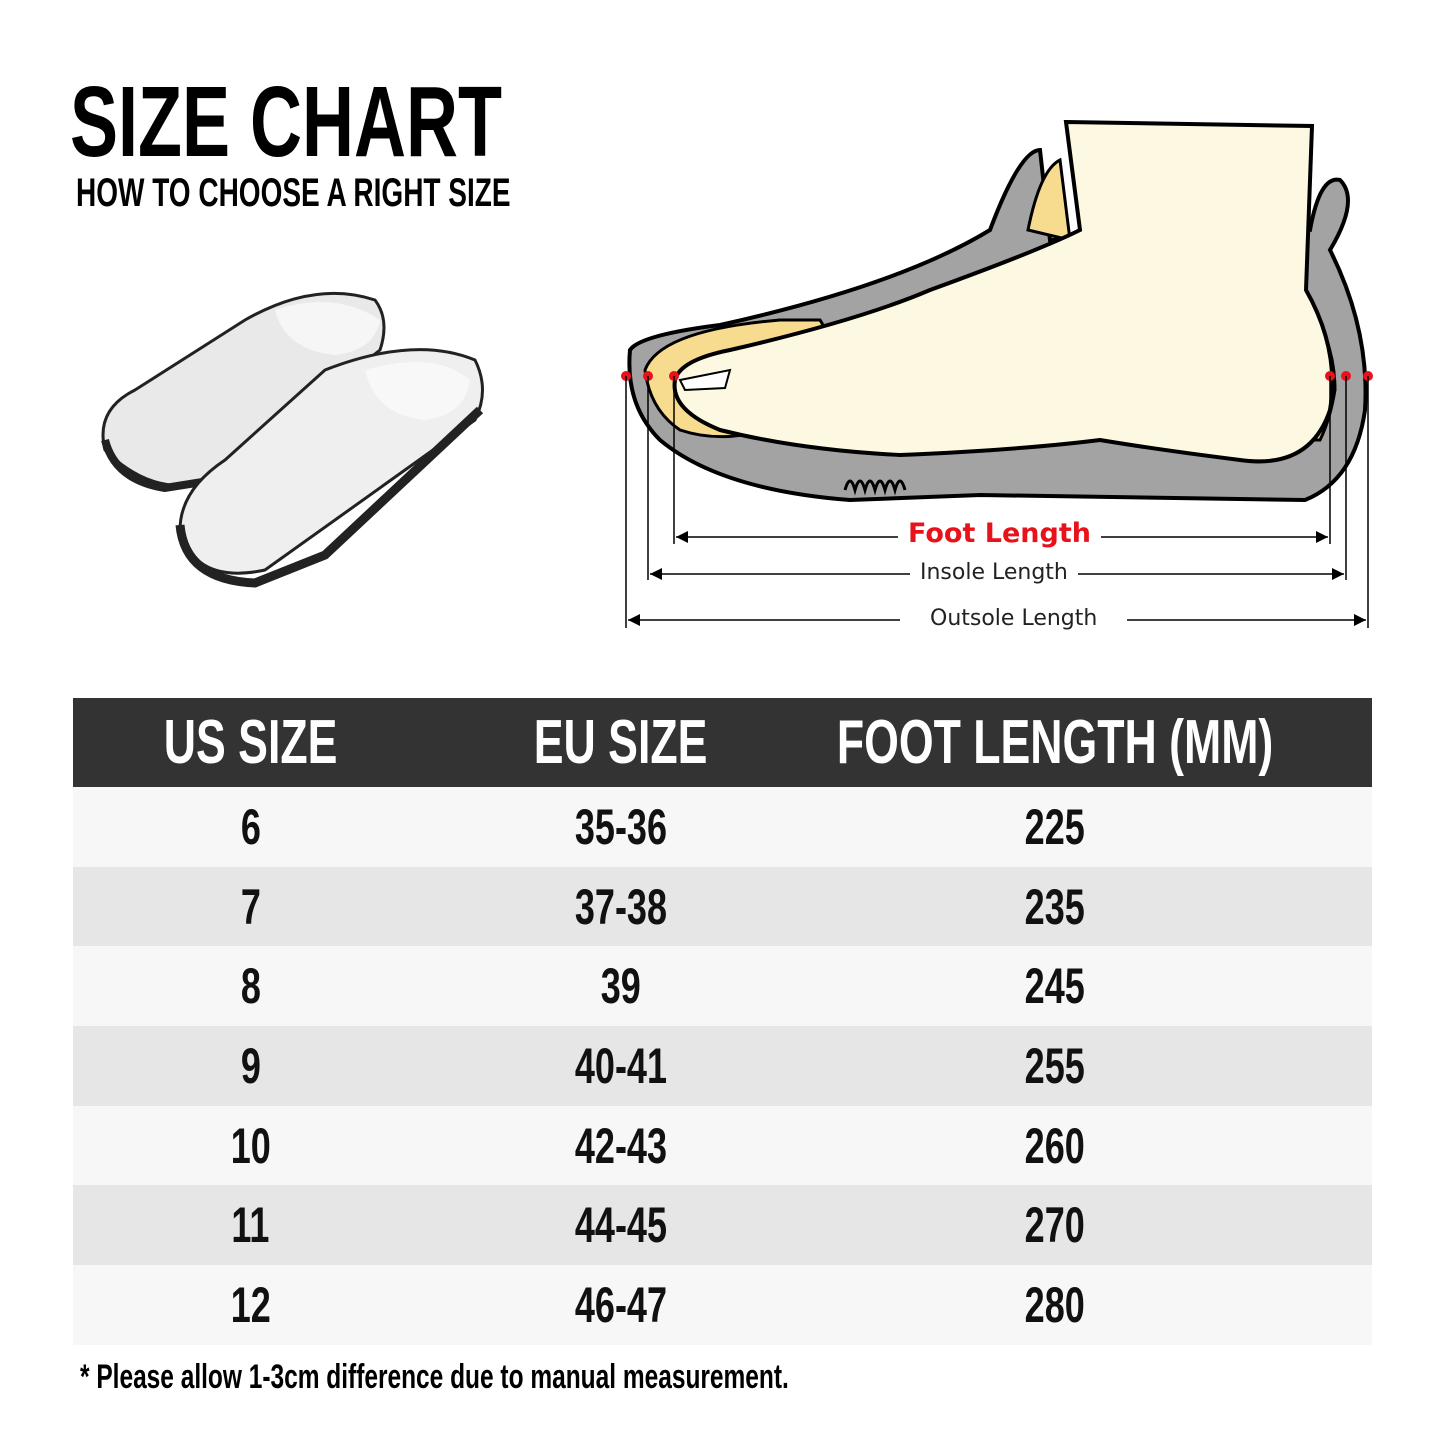 Image resolution: width=1445 pixels, height=1445 pixels. Describe the element at coordinates (250, 1225) in the screenshot. I see `us-size-cell: 11` at that location.